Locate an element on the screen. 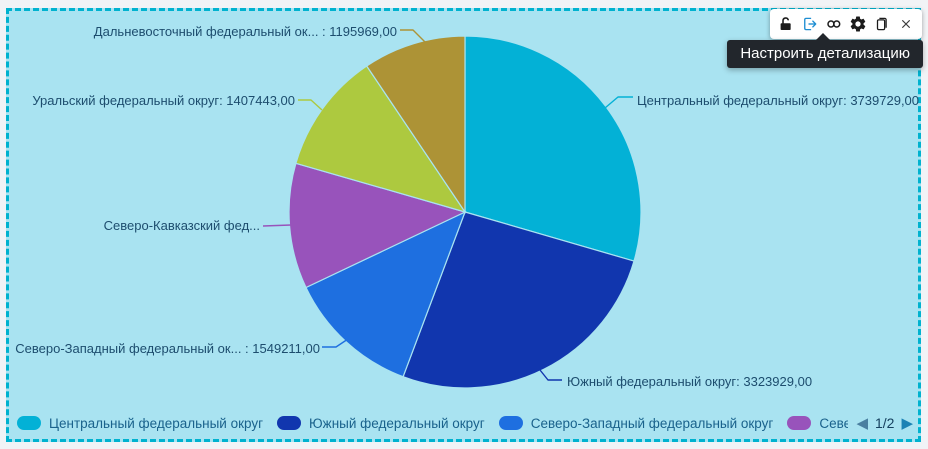 This screenshot has height=449, width=928. legend-item-central: Центральный федеральный округ is located at coordinates (140, 423).